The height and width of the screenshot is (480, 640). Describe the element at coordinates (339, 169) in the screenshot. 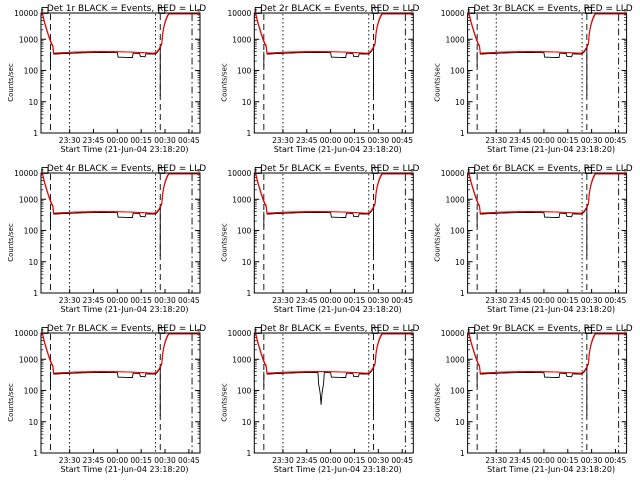

I see `chart-title: Det 5r BLACK = Events, RED = LLD` at that location.